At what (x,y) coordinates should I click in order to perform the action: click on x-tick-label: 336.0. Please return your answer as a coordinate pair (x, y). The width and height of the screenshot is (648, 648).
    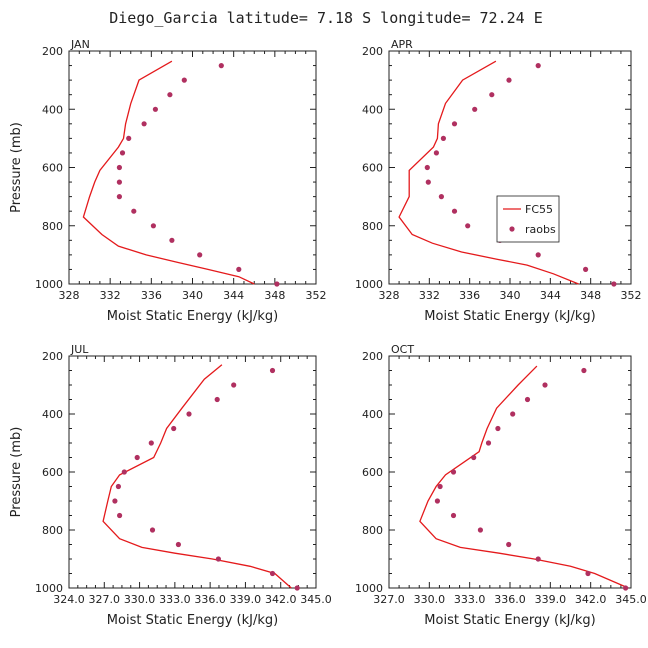
    Looking at the image, I should click on (210, 599).